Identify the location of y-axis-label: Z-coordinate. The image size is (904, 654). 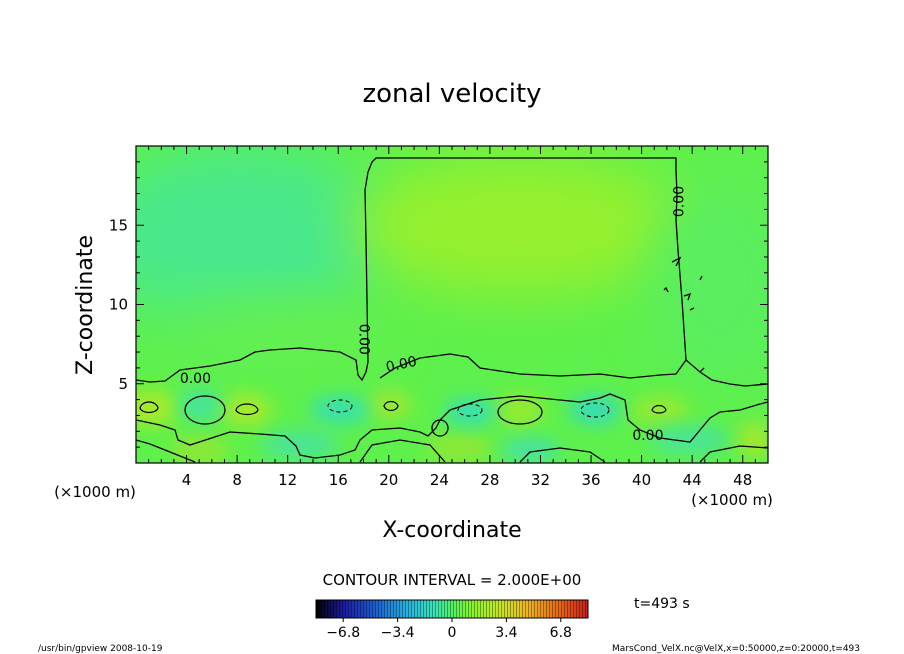
(85, 305).